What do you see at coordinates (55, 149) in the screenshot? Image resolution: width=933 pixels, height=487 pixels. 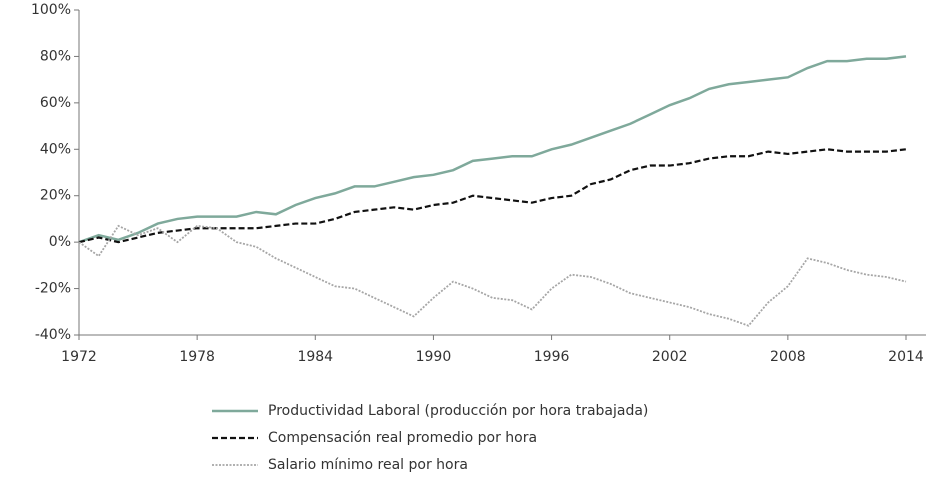 I see `y-tick-label: 40%` at bounding box center [55, 149].